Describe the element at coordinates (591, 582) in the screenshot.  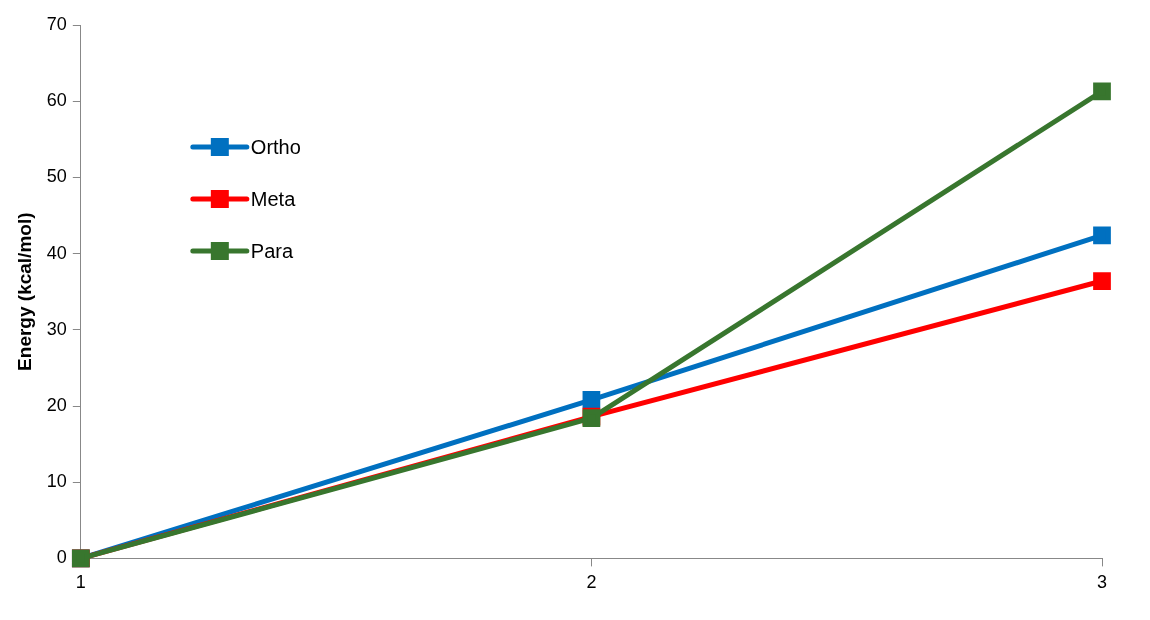
I see `x-tick-label: 2` at that location.